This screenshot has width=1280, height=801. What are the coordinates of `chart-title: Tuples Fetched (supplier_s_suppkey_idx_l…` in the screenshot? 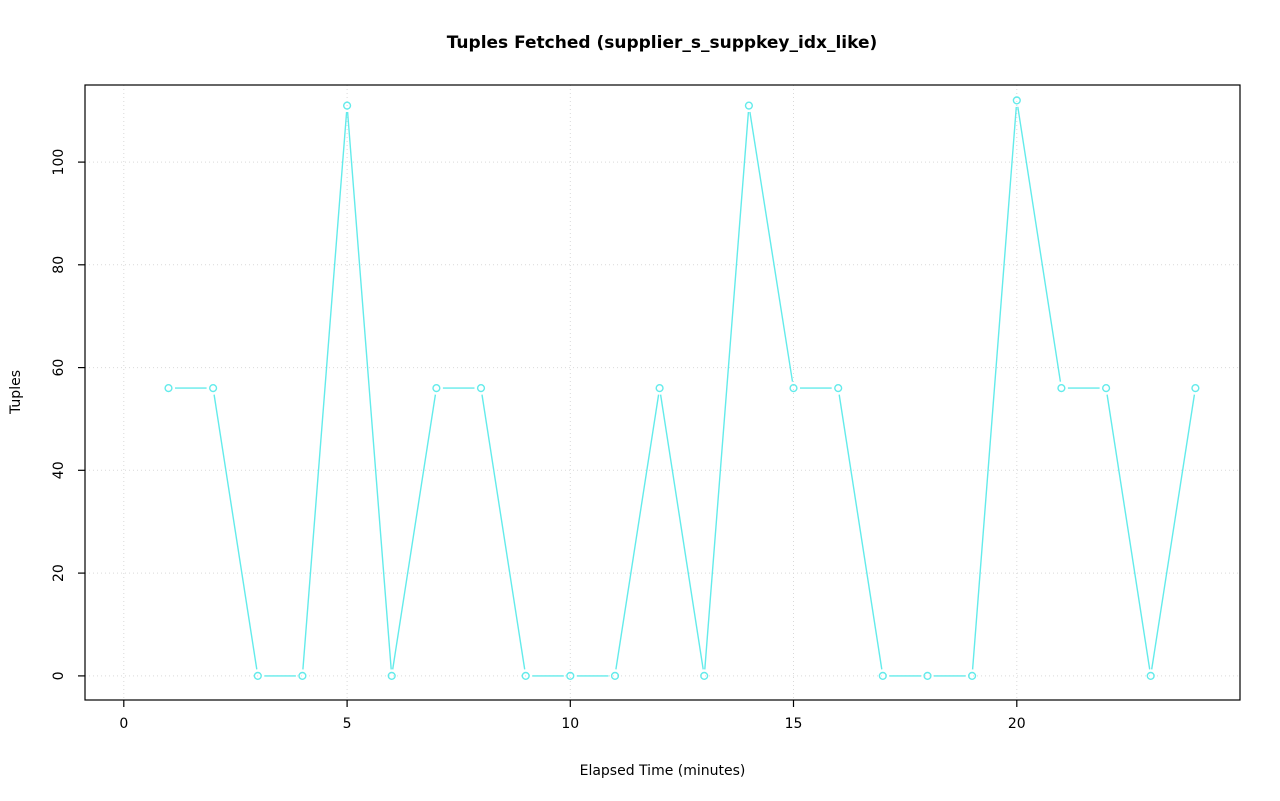 It's located at (662, 43).